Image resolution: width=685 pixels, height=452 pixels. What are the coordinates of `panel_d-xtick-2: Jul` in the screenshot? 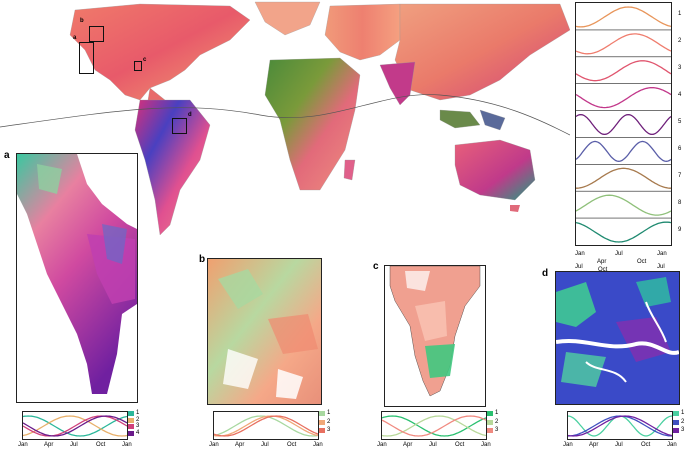 It's located at (619, 445).